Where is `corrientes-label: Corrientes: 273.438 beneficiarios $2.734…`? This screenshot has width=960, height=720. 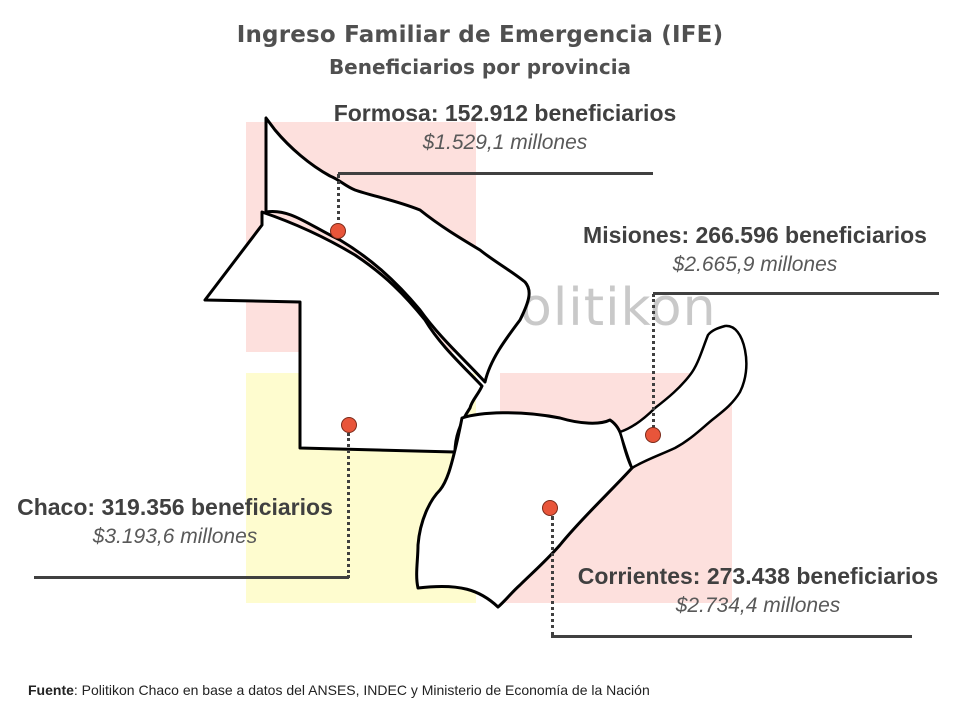
corrientes-label: Corrientes: 273.438 beneficiarios $2.734… is located at coordinates (758, 590).